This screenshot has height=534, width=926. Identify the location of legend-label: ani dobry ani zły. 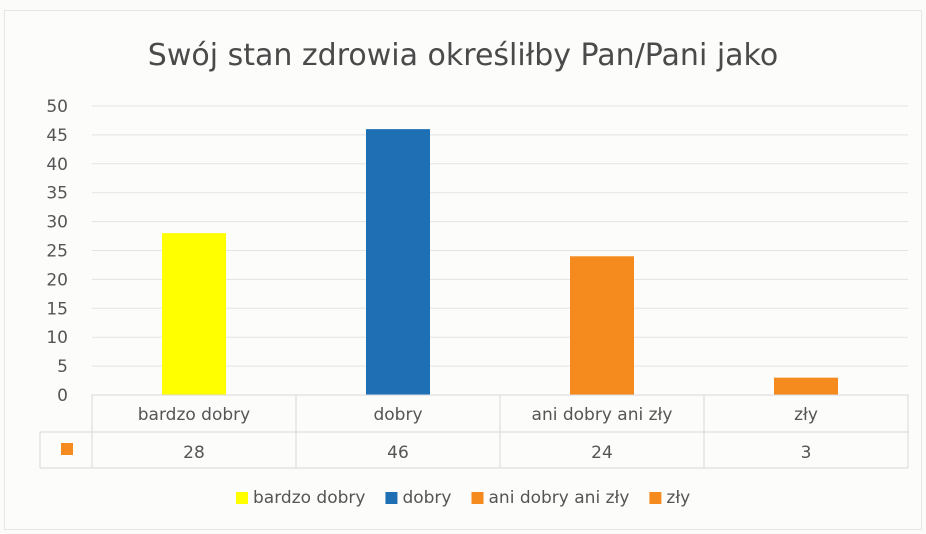
(559, 498).